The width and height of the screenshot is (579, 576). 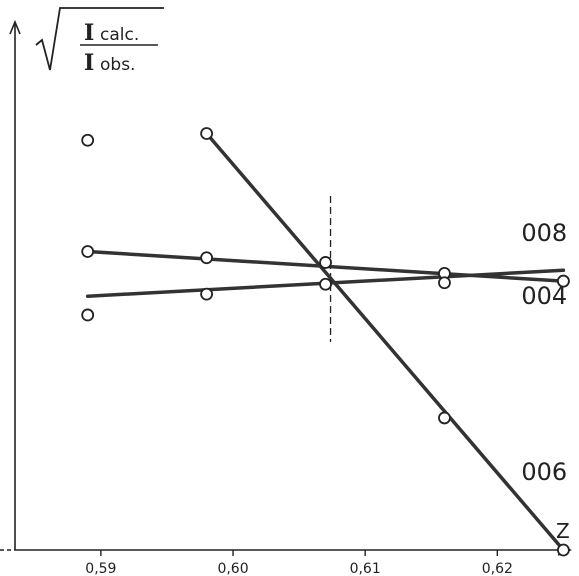 I want to click on x-tick-label: 0,62, so click(x=497, y=568).